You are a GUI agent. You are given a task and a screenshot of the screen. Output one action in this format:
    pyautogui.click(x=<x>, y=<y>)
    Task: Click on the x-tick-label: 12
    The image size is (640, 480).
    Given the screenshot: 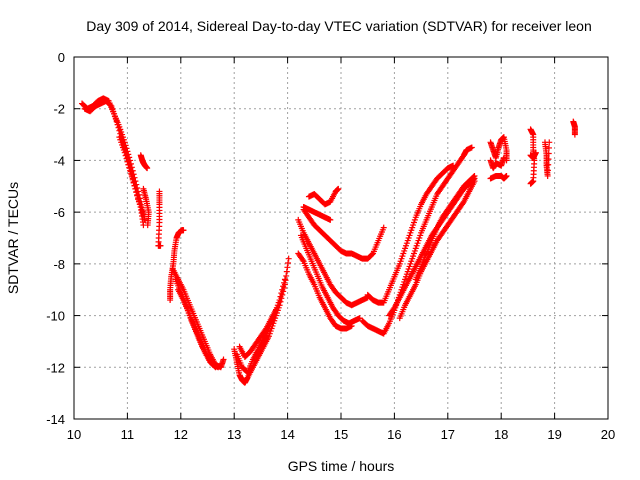 What is the action you would take?
    pyautogui.click(x=181, y=434)
    